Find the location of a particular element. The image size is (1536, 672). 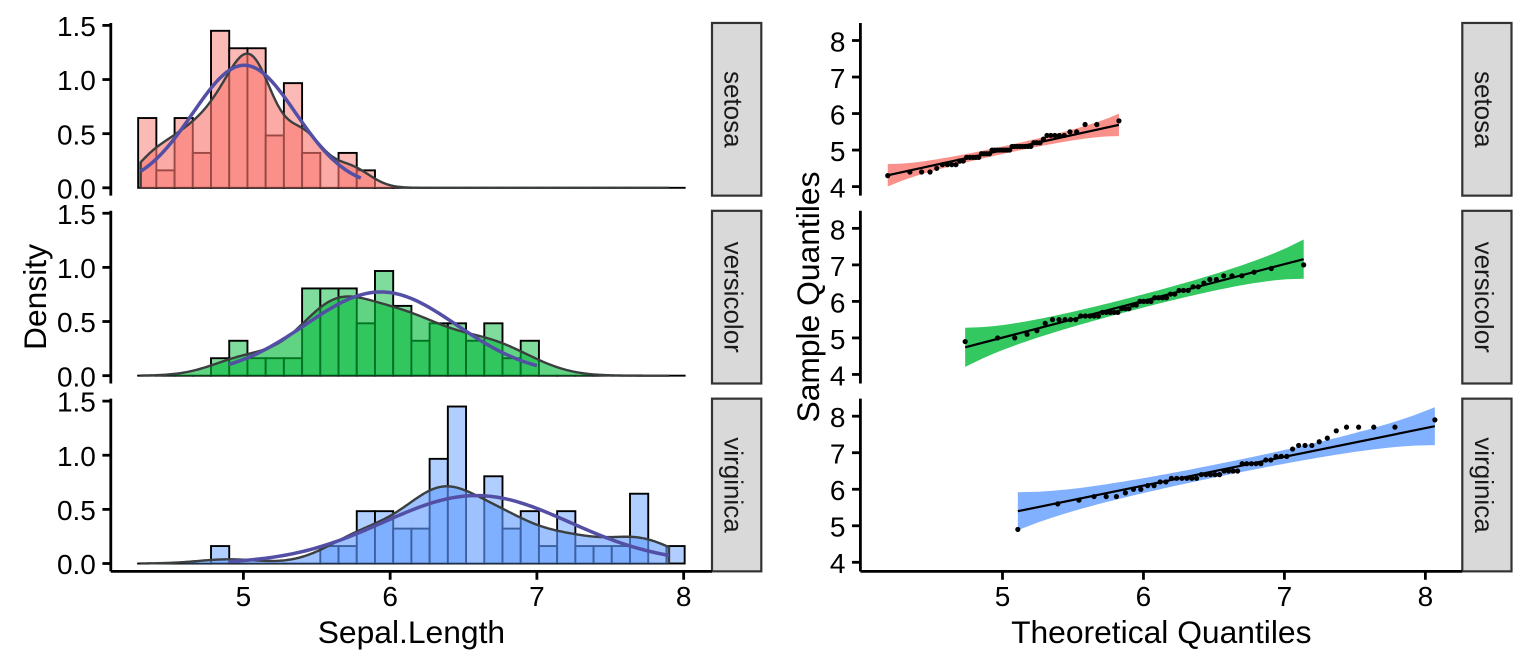

svg-text: Sample Quantiles is located at coordinates (808, 297).